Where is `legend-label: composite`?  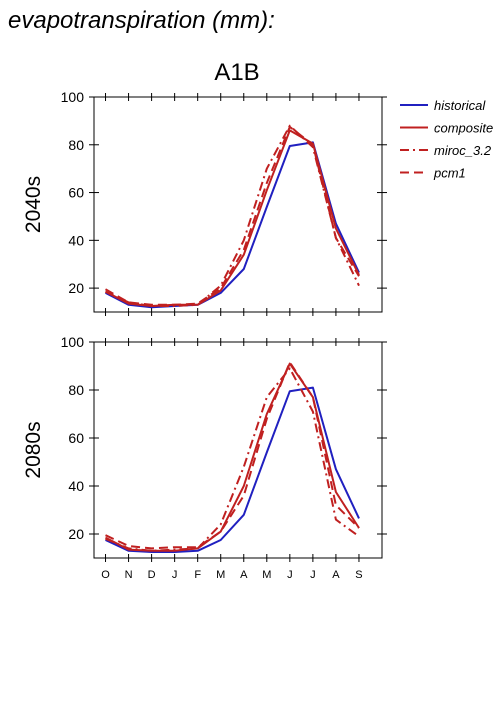 legend-label: composite is located at coordinates (463, 128).